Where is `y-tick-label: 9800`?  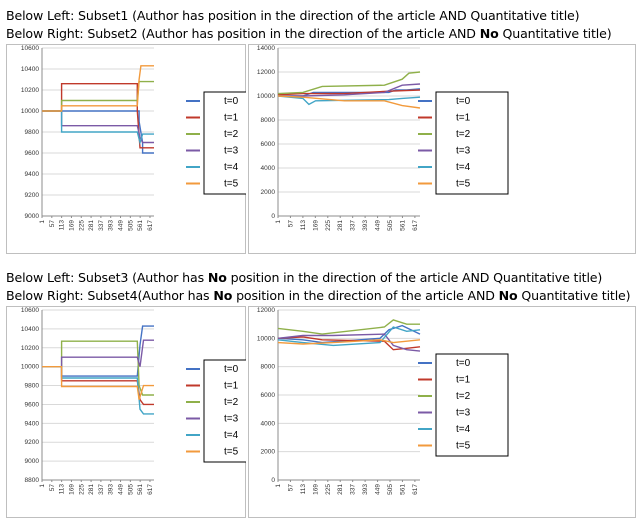
y-tick-label: 9800 is located at coordinates (32, 386).